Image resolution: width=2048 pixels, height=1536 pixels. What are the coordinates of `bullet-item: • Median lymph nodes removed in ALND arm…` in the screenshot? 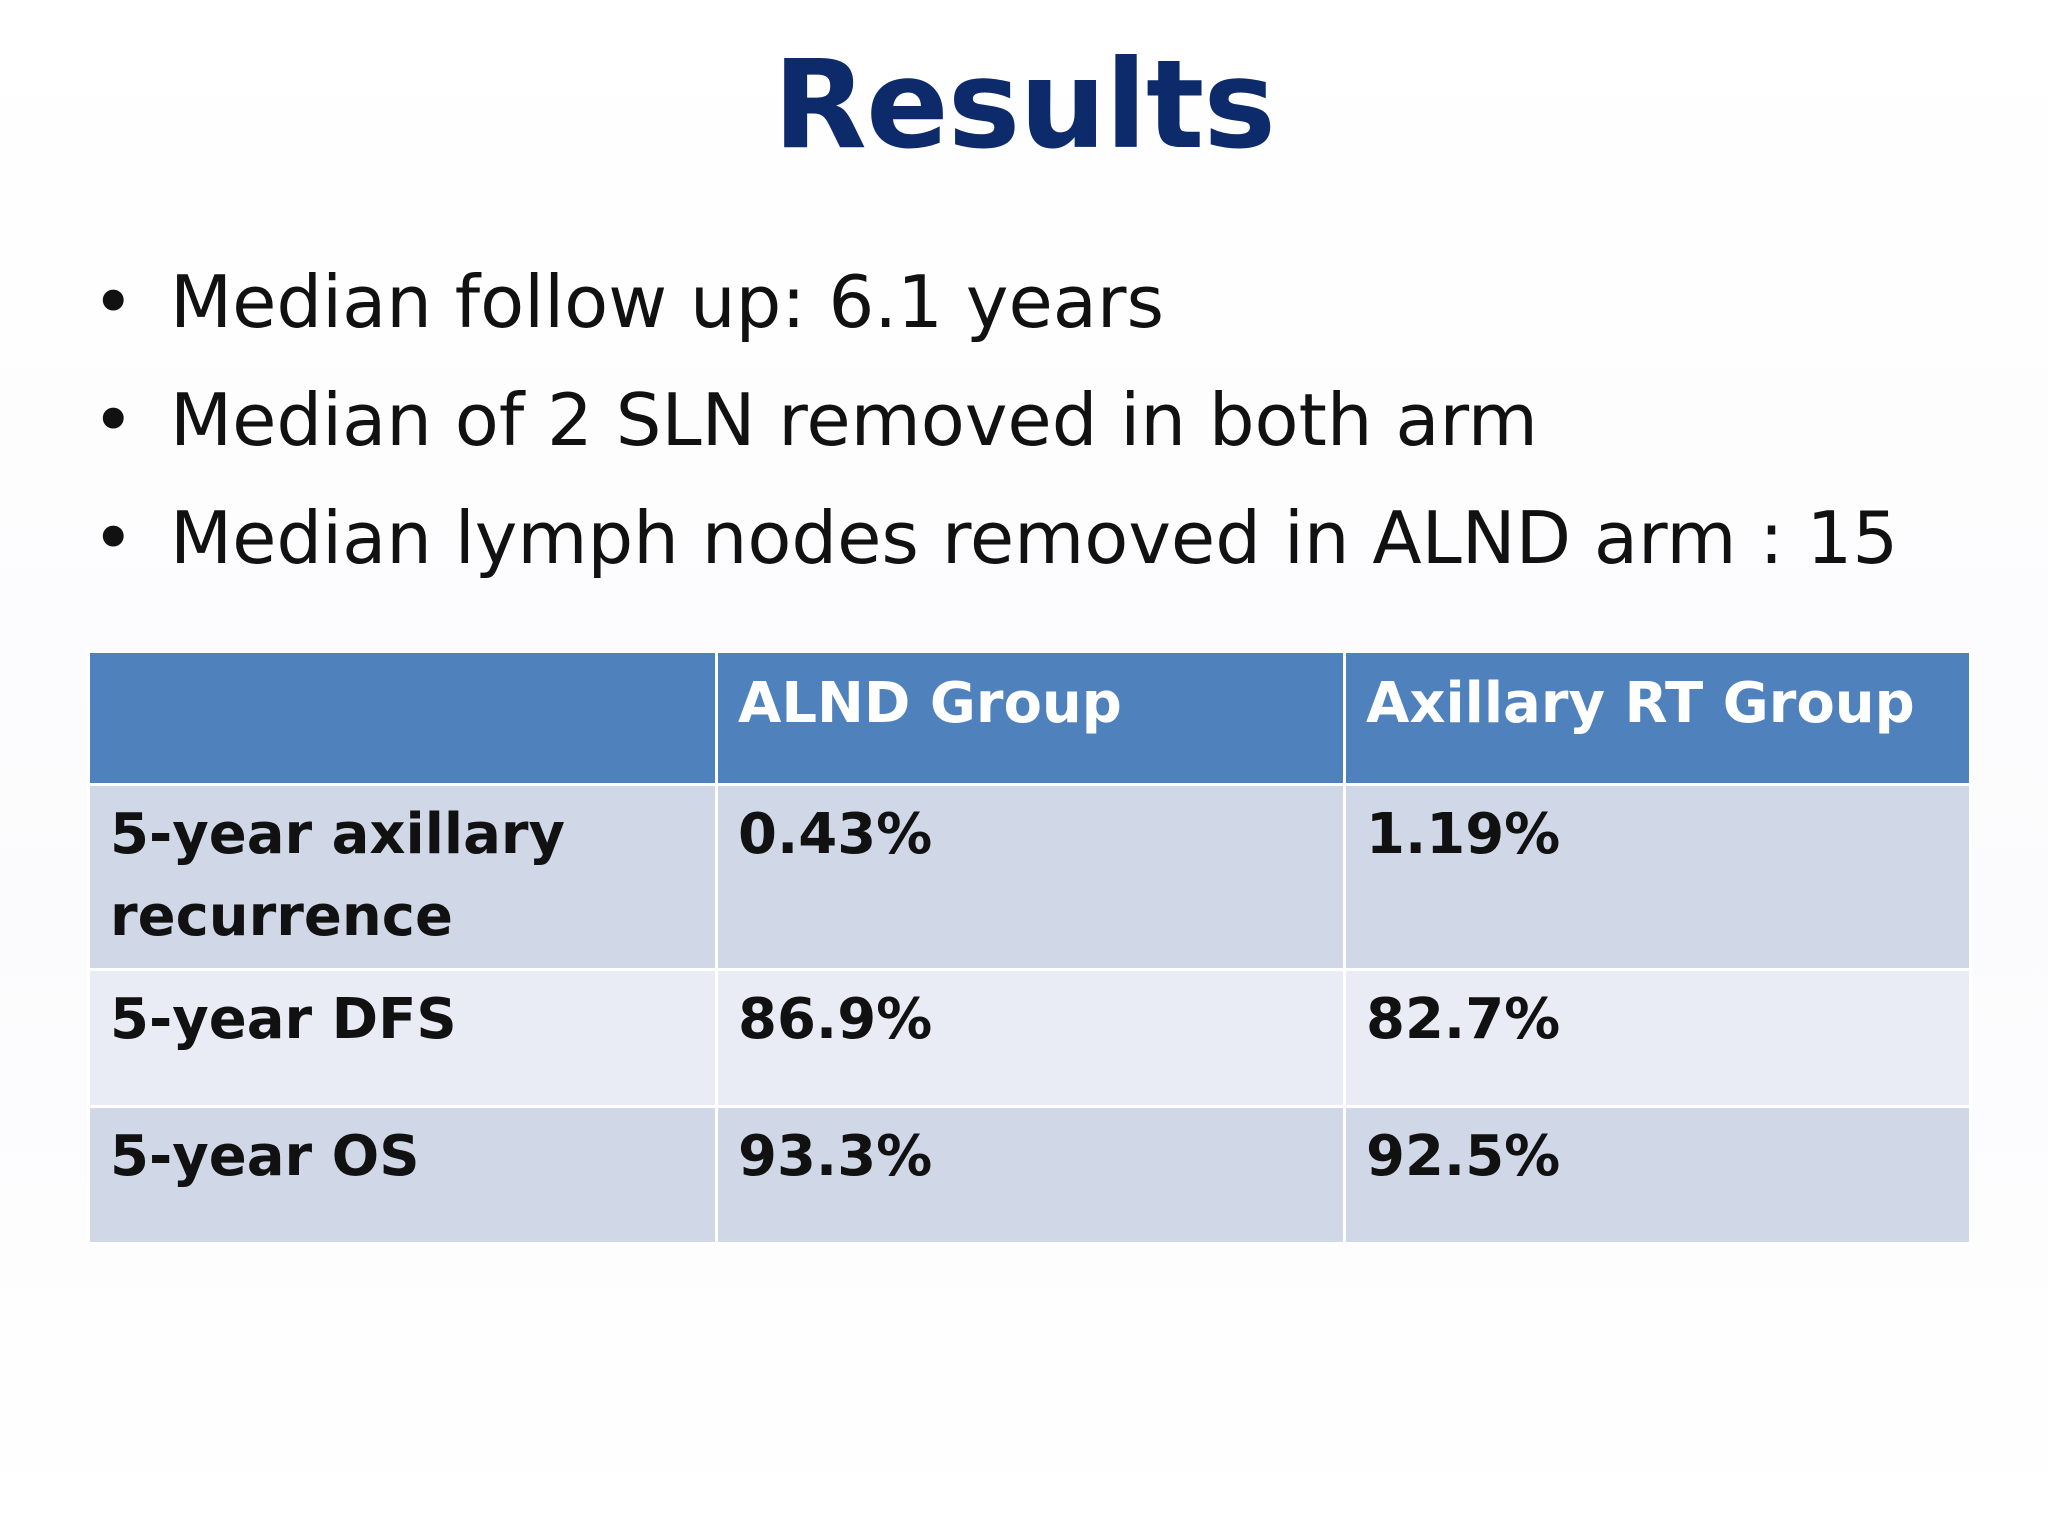 It's located at (990, 543).